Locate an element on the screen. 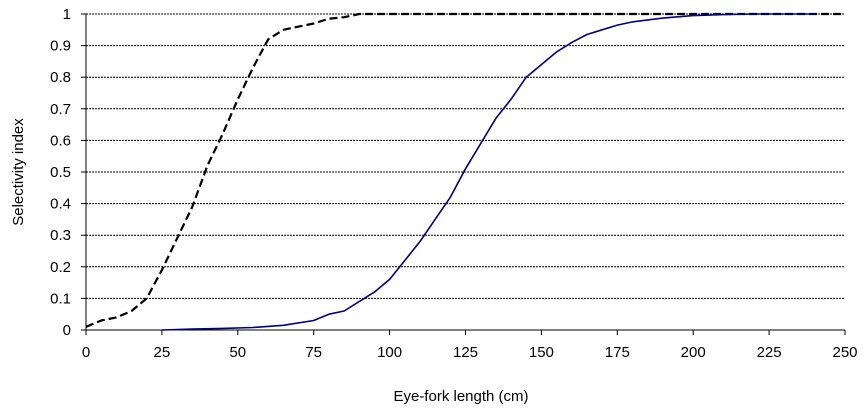 This screenshot has height=414, width=864. y-tick-label-7: 0.7 is located at coordinates (60, 109).